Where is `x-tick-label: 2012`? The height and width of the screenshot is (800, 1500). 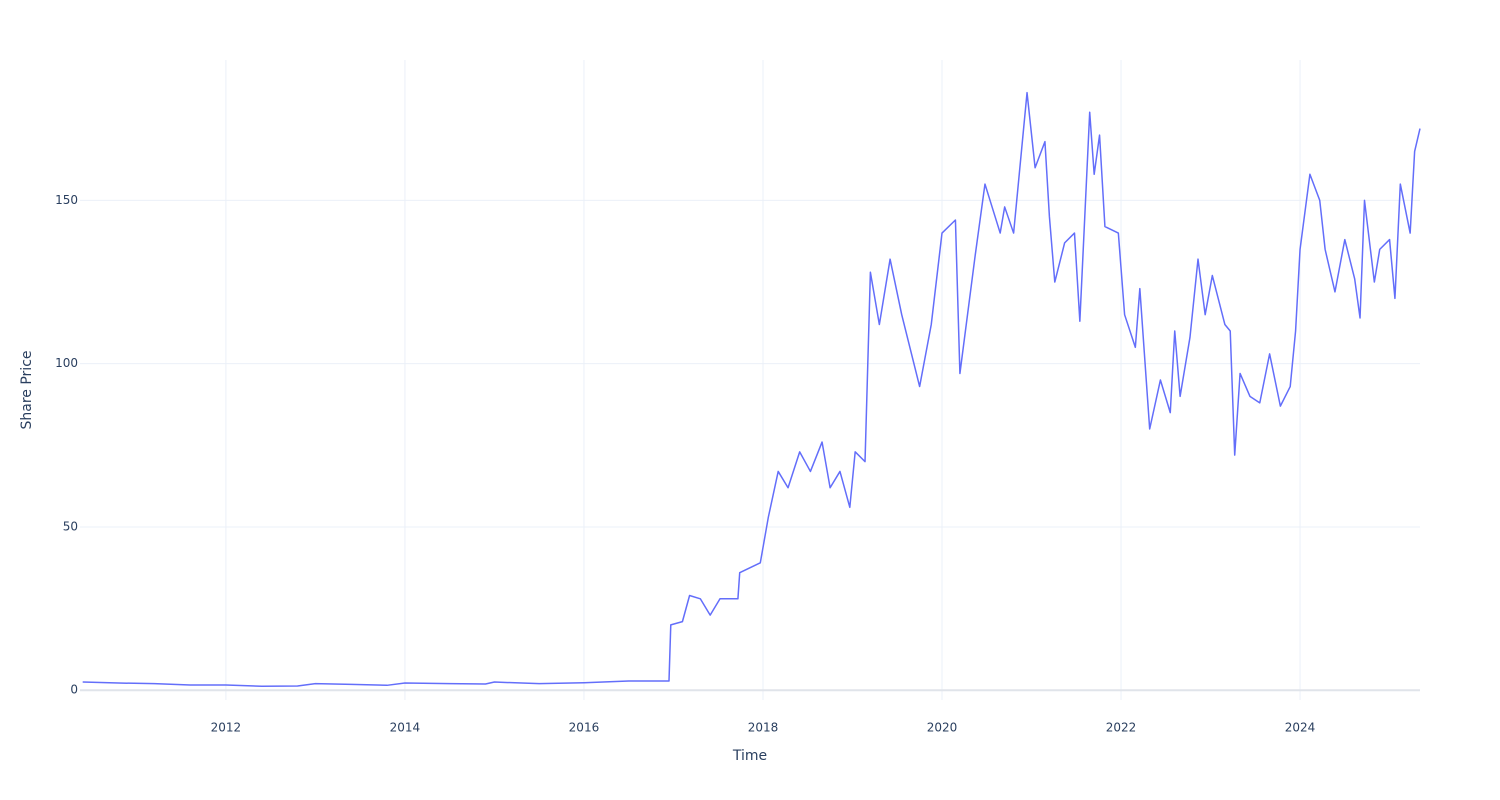 x-tick-label: 2012 is located at coordinates (226, 728).